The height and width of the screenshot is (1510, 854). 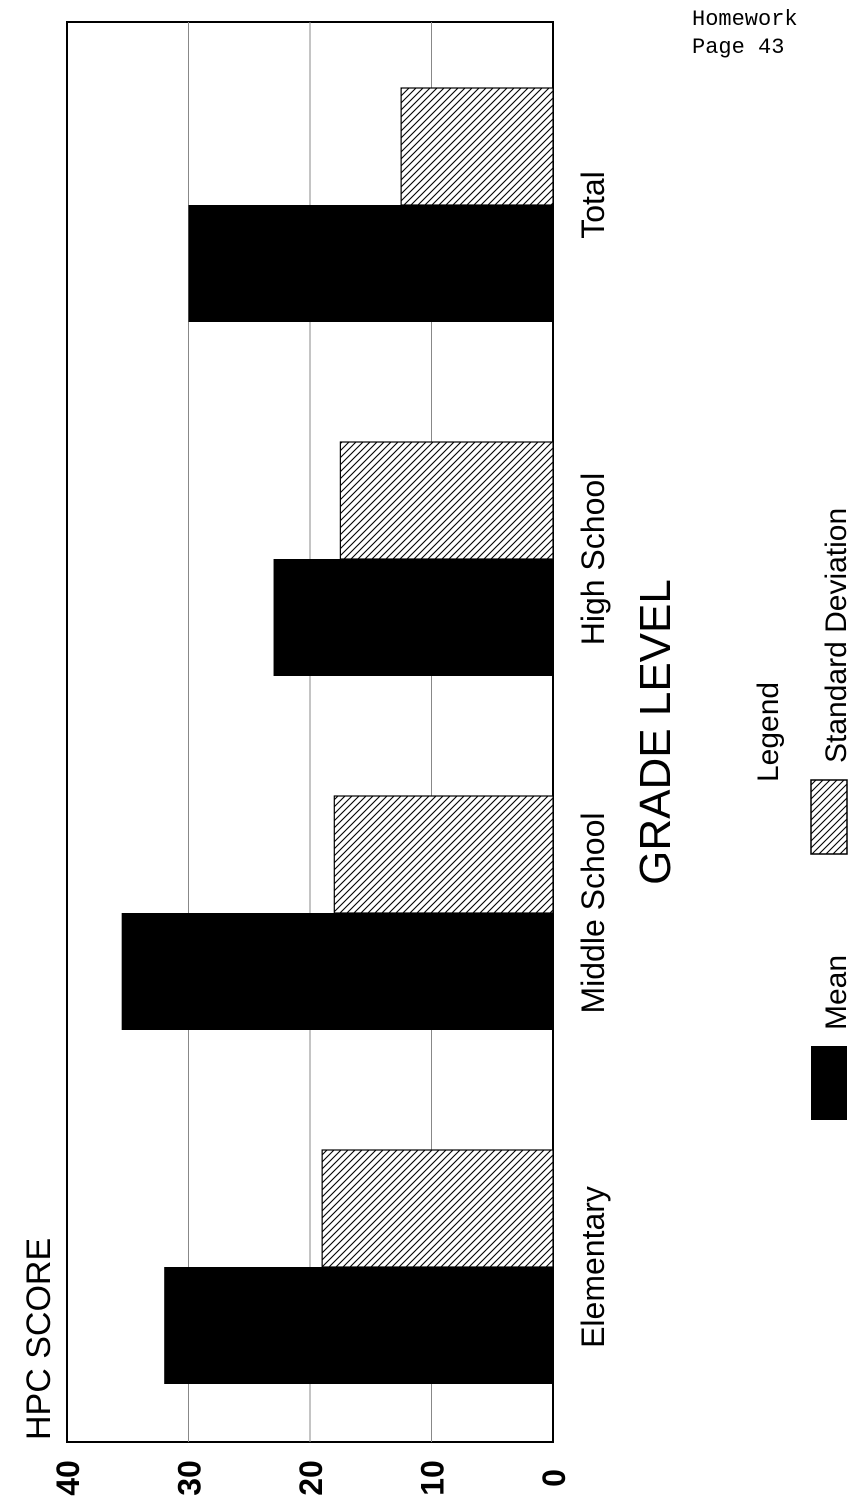 I want to click on legend-swatch-stddev, so click(x=829, y=817).